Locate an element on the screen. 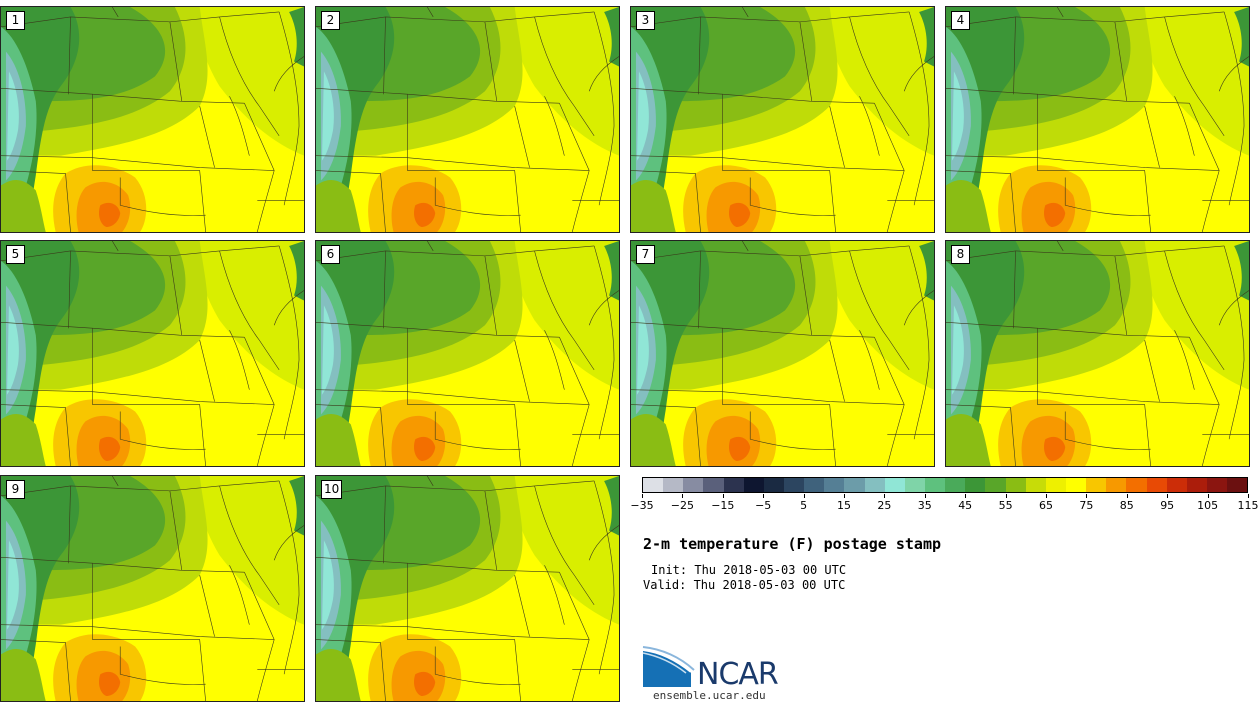 Image resolution: width=1260 pixels, height=703 pixels. ensemble-member-panel-5: 5 is located at coordinates (152, 353).